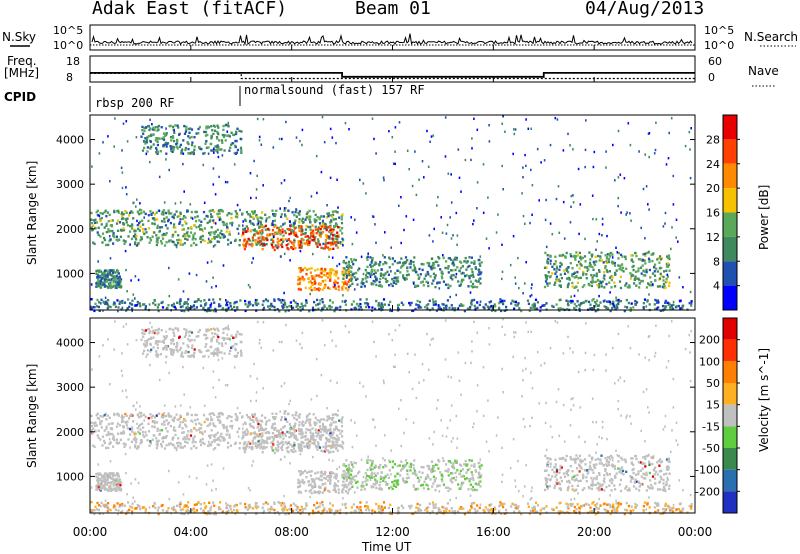 This screenshot has width=800, height=554. What do you see at coordinates (392, 39) in the screenshot?
I see `noise-sky-line` at bounding box center [392, 39].